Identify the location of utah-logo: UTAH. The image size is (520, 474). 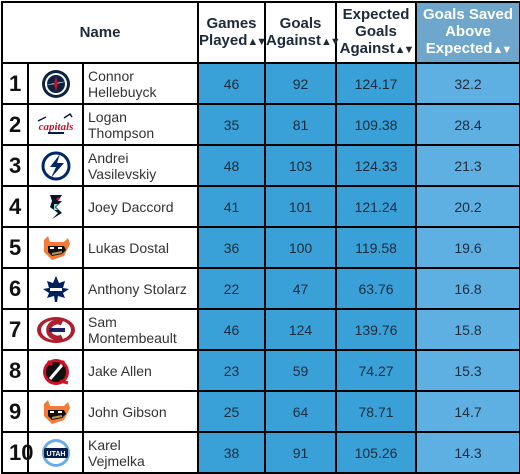
(56, 453).